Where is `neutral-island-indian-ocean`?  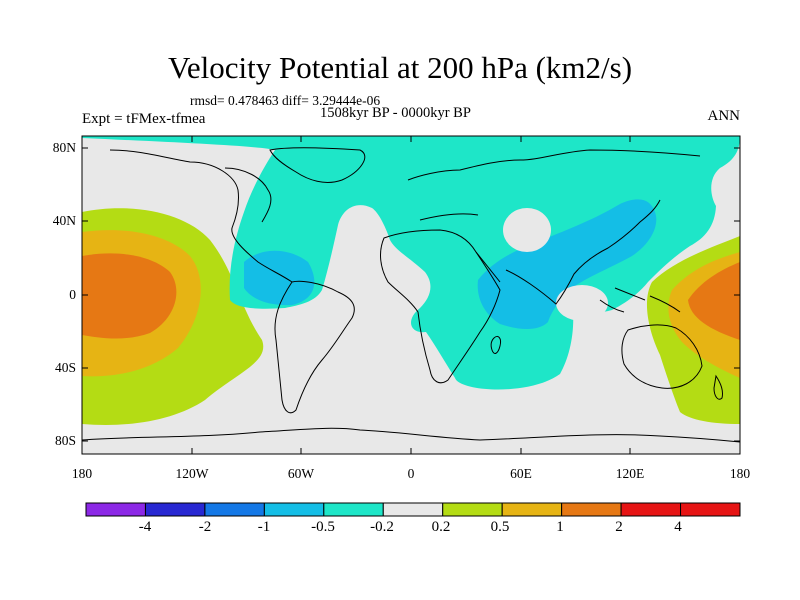 neutral-island-indian-ocean is located at coordinates (582, 303).